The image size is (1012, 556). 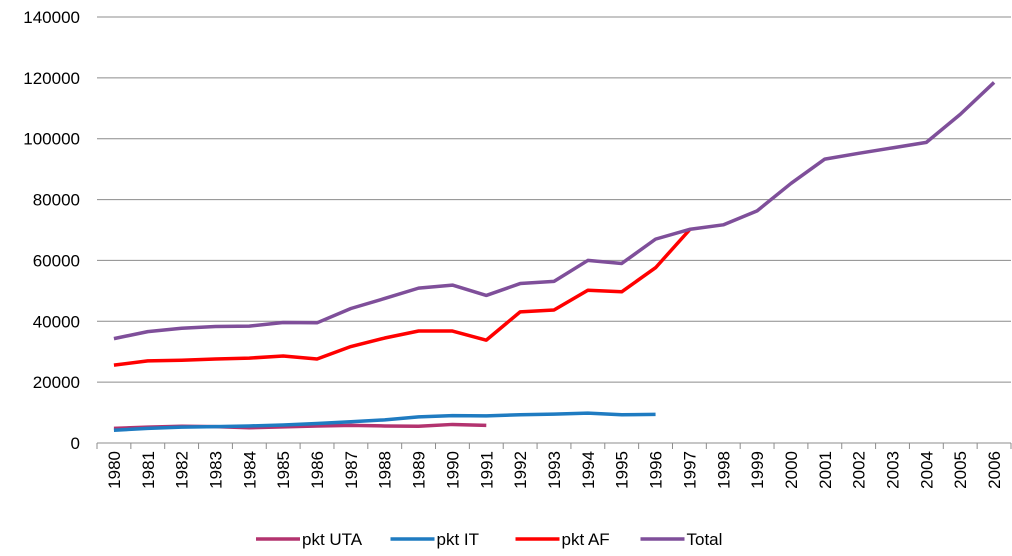 I want to click on y-tick-label: 20000, so click(x=56, y=382).